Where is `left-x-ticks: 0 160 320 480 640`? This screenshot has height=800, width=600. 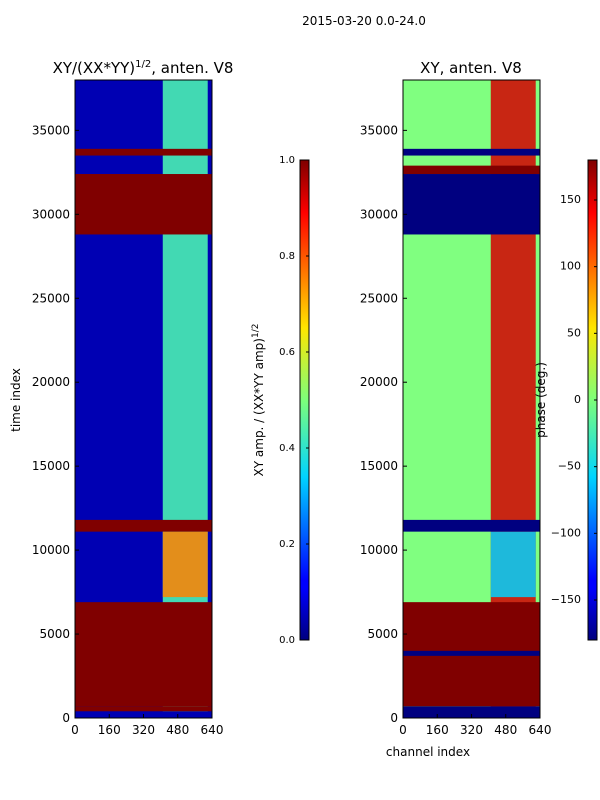
left-x-ticks: 0 160 320 480 640 is located at coordinates (147, 725).